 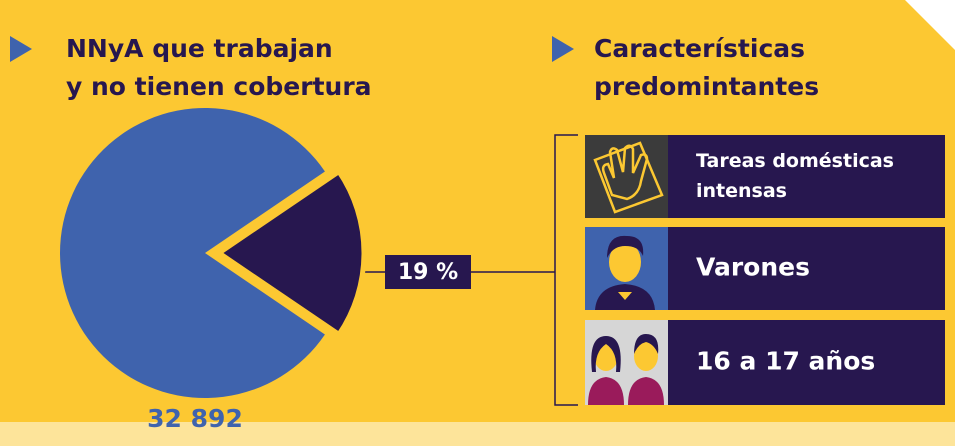 What do you see at coordinates (753, 267) in the screenshot?
I see `item-label: Varones` at bounding box center [753, 267].